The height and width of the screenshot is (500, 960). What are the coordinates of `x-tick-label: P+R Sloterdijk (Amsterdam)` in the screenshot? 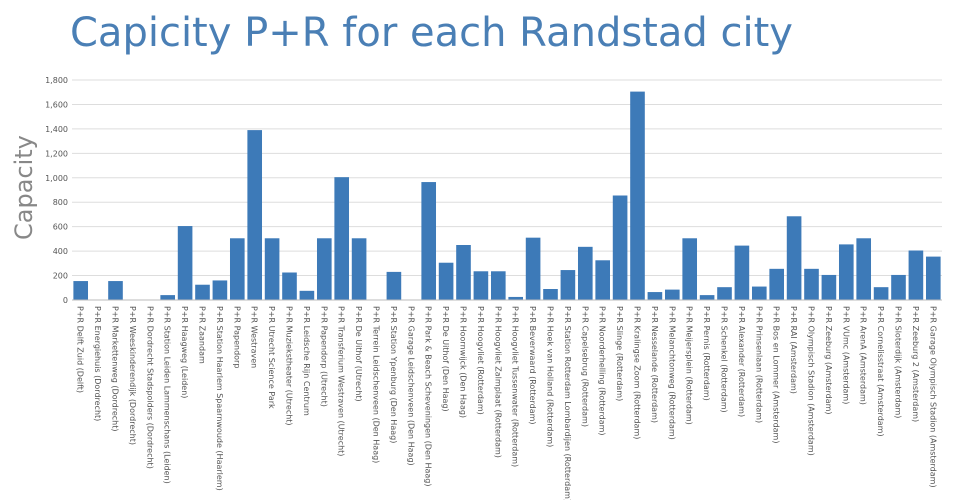 It's located at (898, 362).